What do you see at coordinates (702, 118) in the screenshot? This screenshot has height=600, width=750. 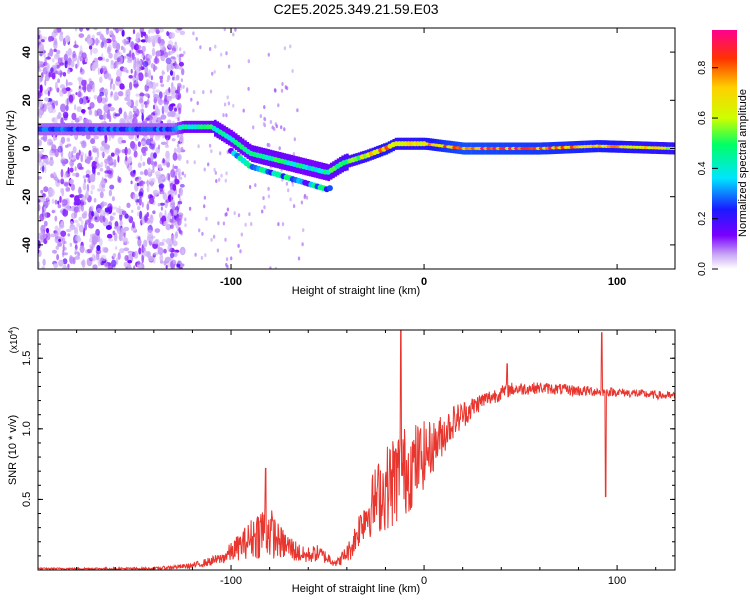 I see `colorbar-tick-label: 0.6` at bounding box center [702, 118].